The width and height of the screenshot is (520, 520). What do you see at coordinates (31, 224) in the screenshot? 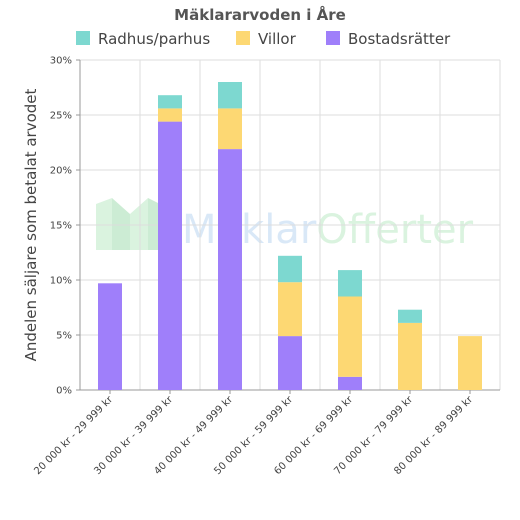
I see `y-axis-label: Andelen säljare som betalat arvodet` at bounding box center [31, 224].